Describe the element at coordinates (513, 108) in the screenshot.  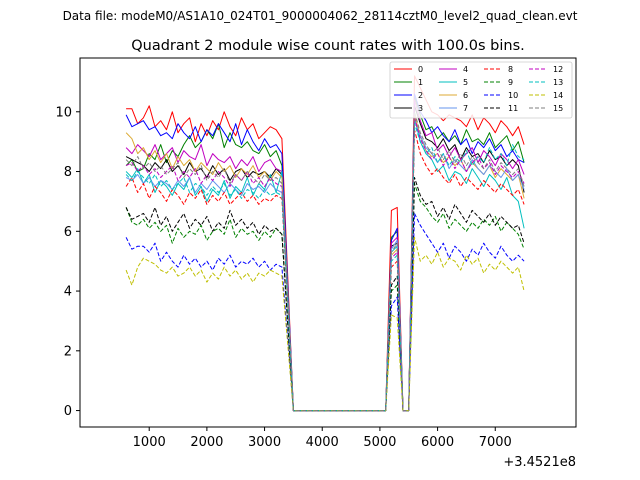
I see `legend-label-11: 11` at that location.